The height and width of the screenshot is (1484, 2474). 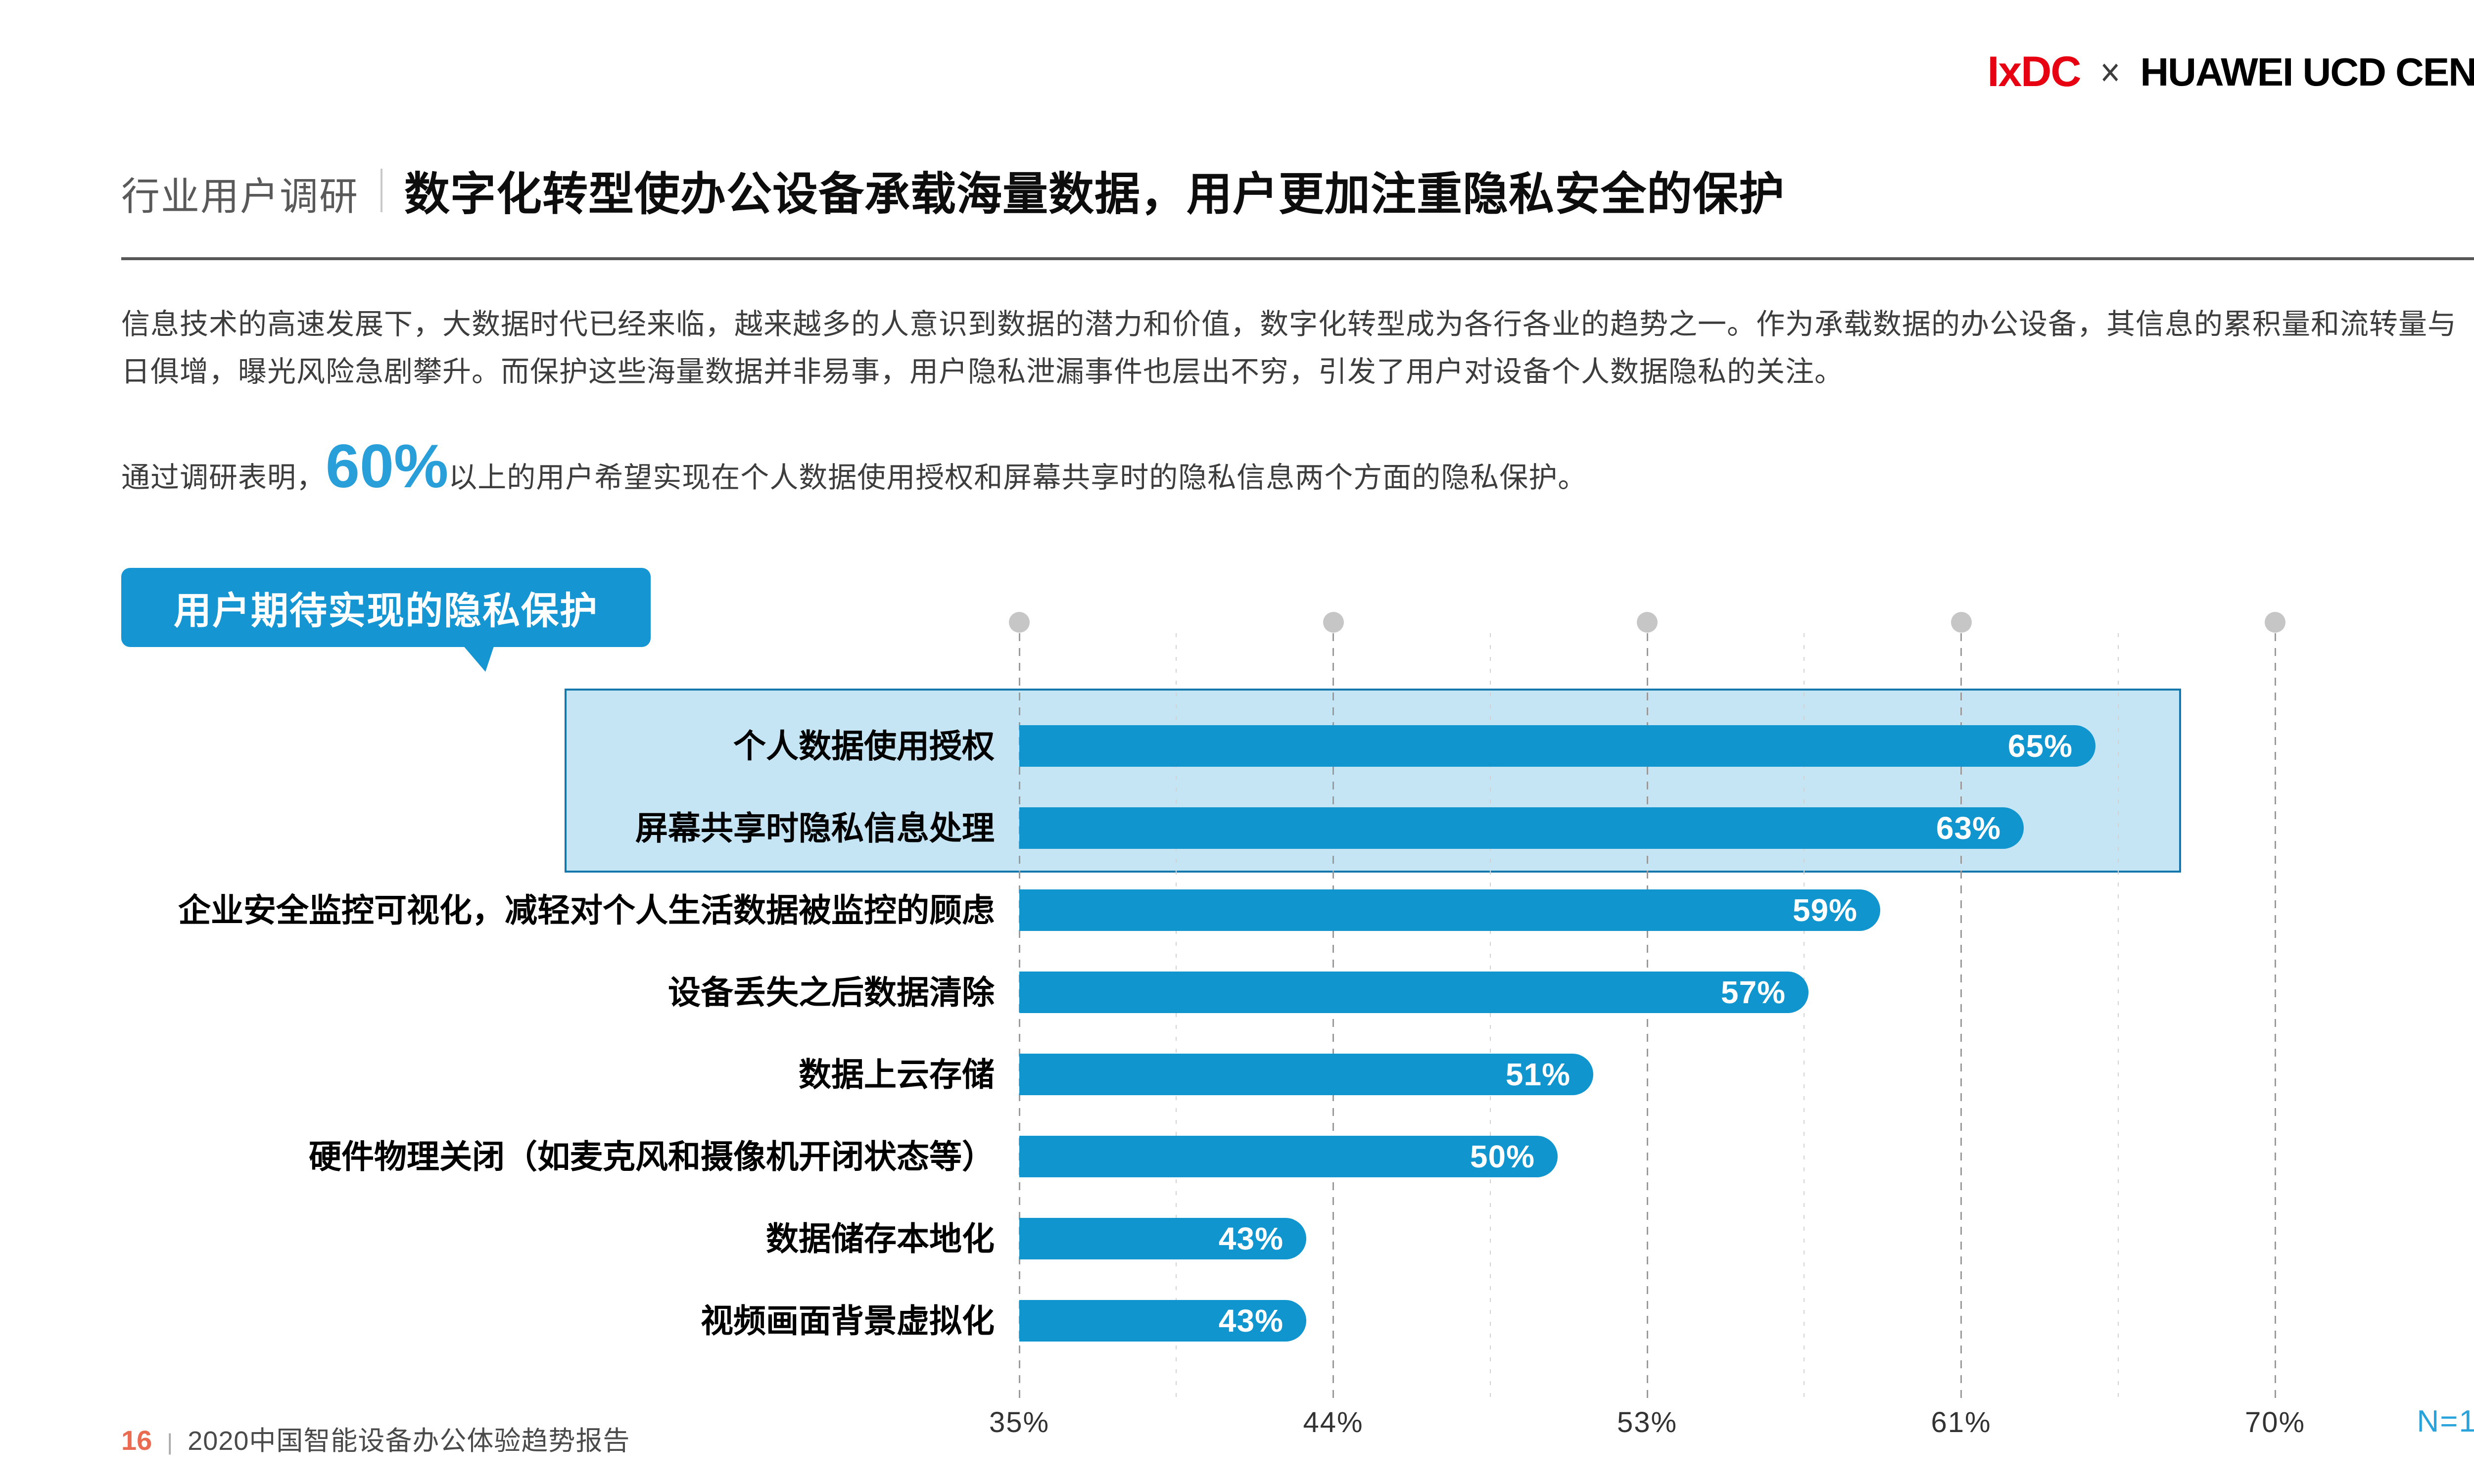 I want to click on section-eyebrow: 行业用户调研, so click(x=240, y=196).